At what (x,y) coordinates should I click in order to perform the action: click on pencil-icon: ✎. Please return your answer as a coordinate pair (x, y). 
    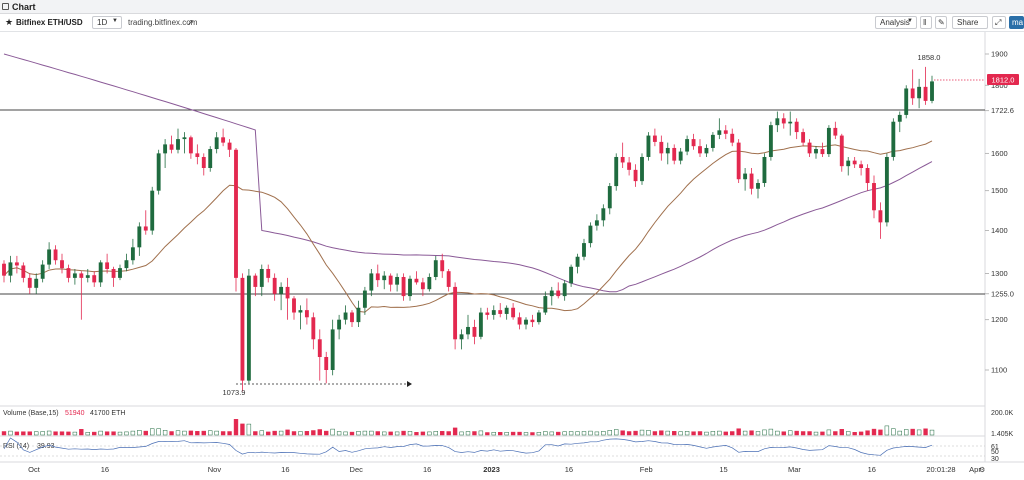
    Looking at the image, I should click on (941, 22).